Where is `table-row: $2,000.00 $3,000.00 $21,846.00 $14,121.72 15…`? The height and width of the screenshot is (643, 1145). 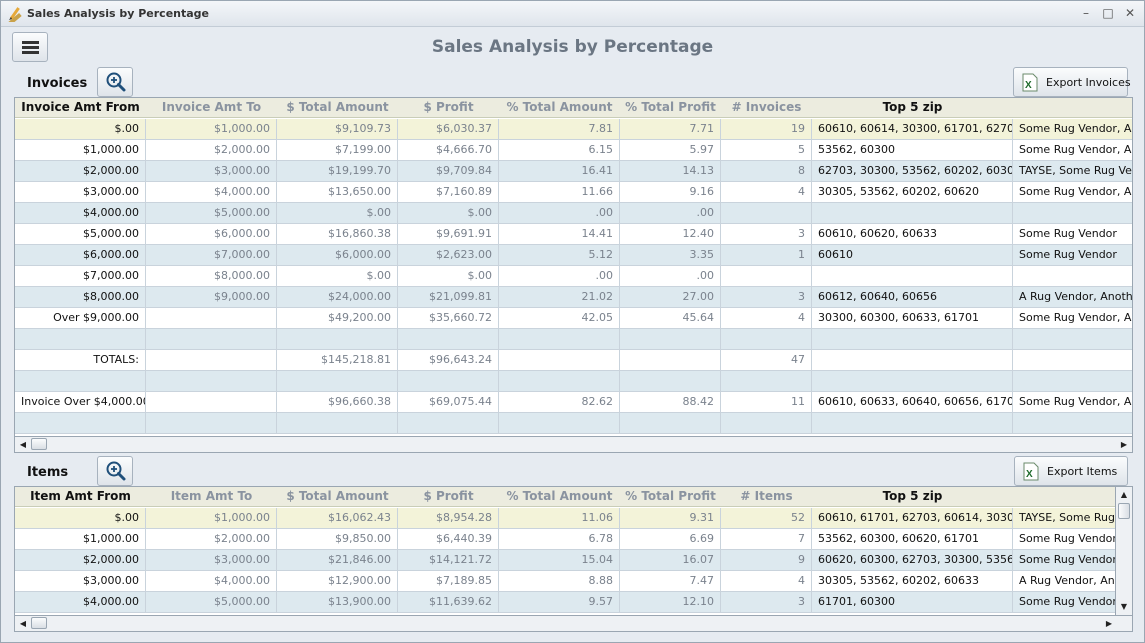 table-row: $2,000.00 $3,000.00 $21,846.00 $14,121.72 15… is located at coordinates (573, 560).